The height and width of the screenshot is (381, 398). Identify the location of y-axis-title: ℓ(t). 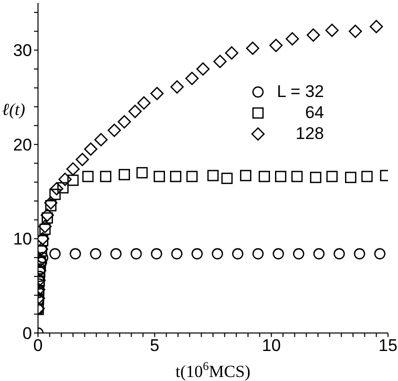
(14, 109).